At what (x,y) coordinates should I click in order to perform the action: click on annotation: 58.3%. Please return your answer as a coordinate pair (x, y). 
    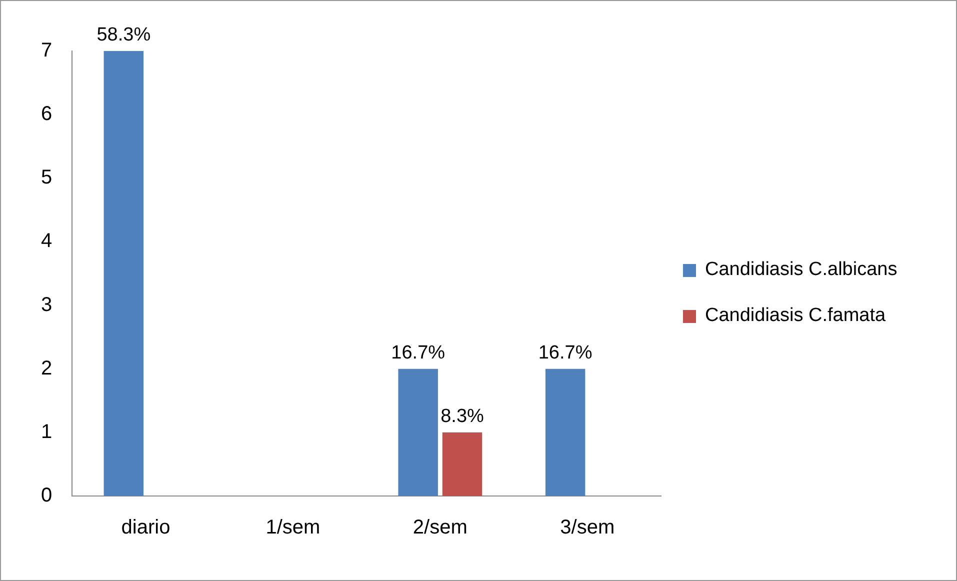
    Looking at the image, I should click on (123, 35).